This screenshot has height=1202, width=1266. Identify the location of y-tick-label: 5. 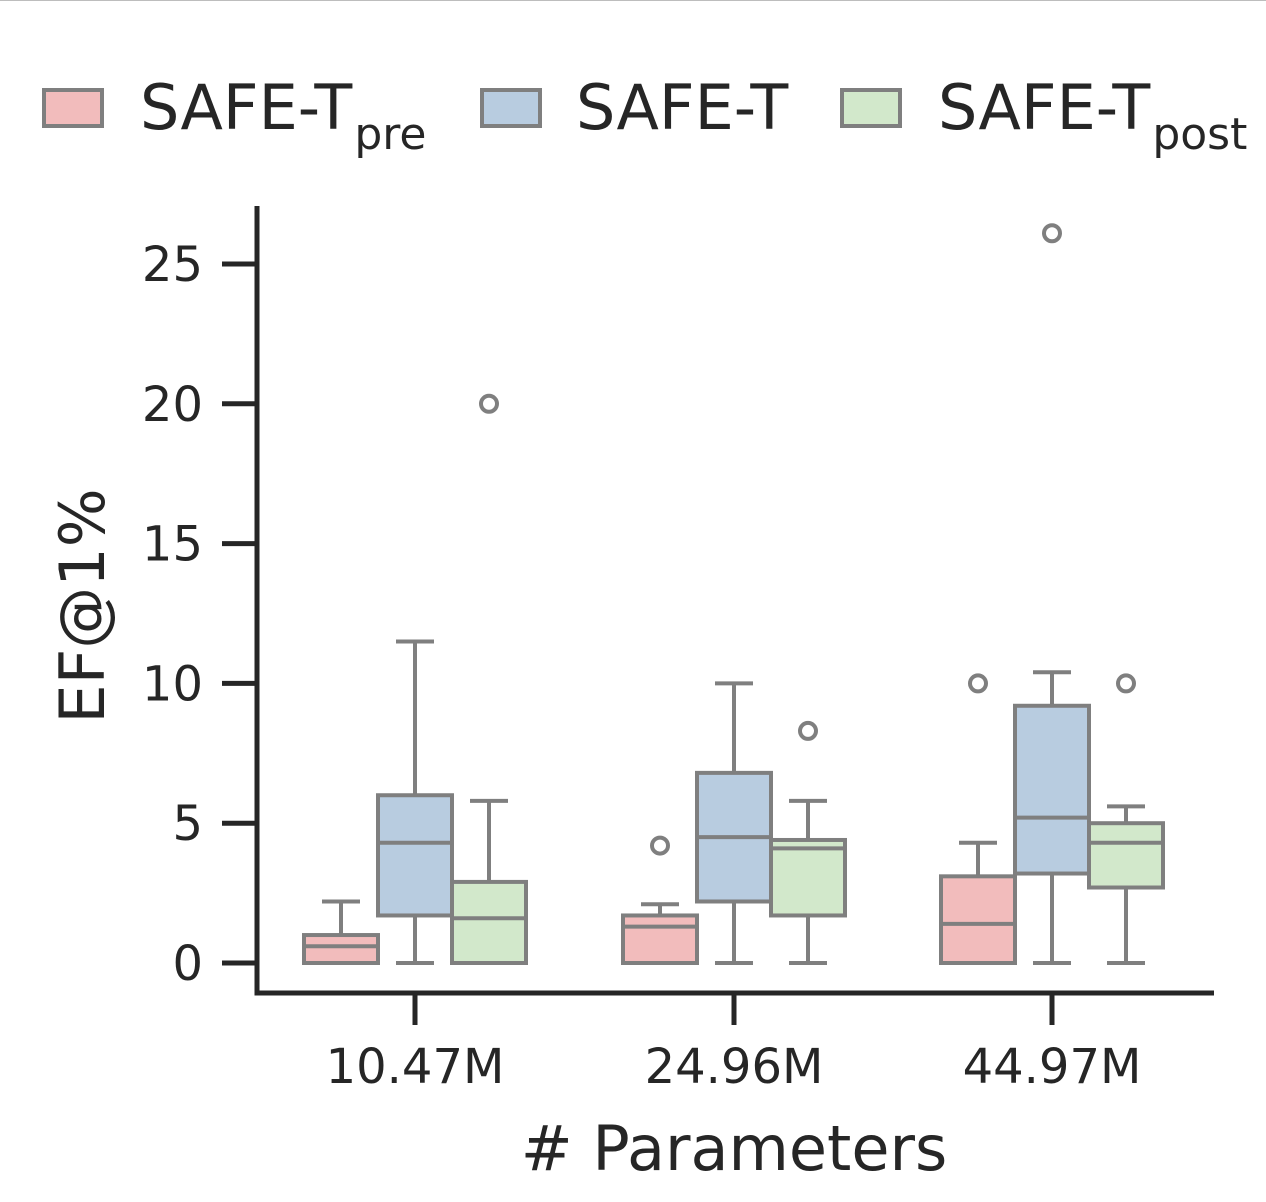
(187, 824).